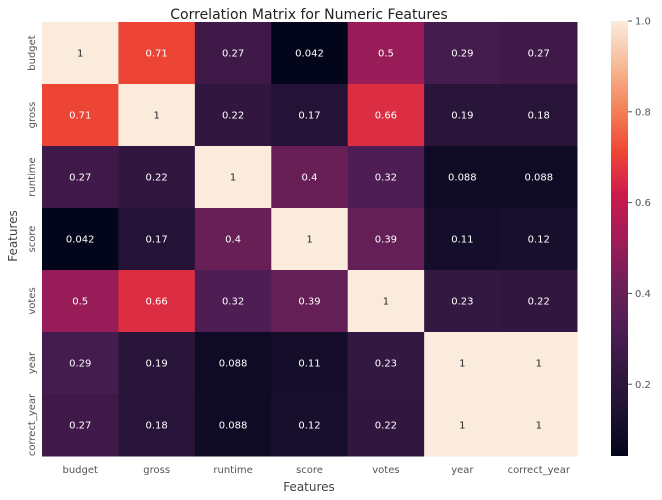  I want to click on y-tick-label: correct_year, so click(32, 424).